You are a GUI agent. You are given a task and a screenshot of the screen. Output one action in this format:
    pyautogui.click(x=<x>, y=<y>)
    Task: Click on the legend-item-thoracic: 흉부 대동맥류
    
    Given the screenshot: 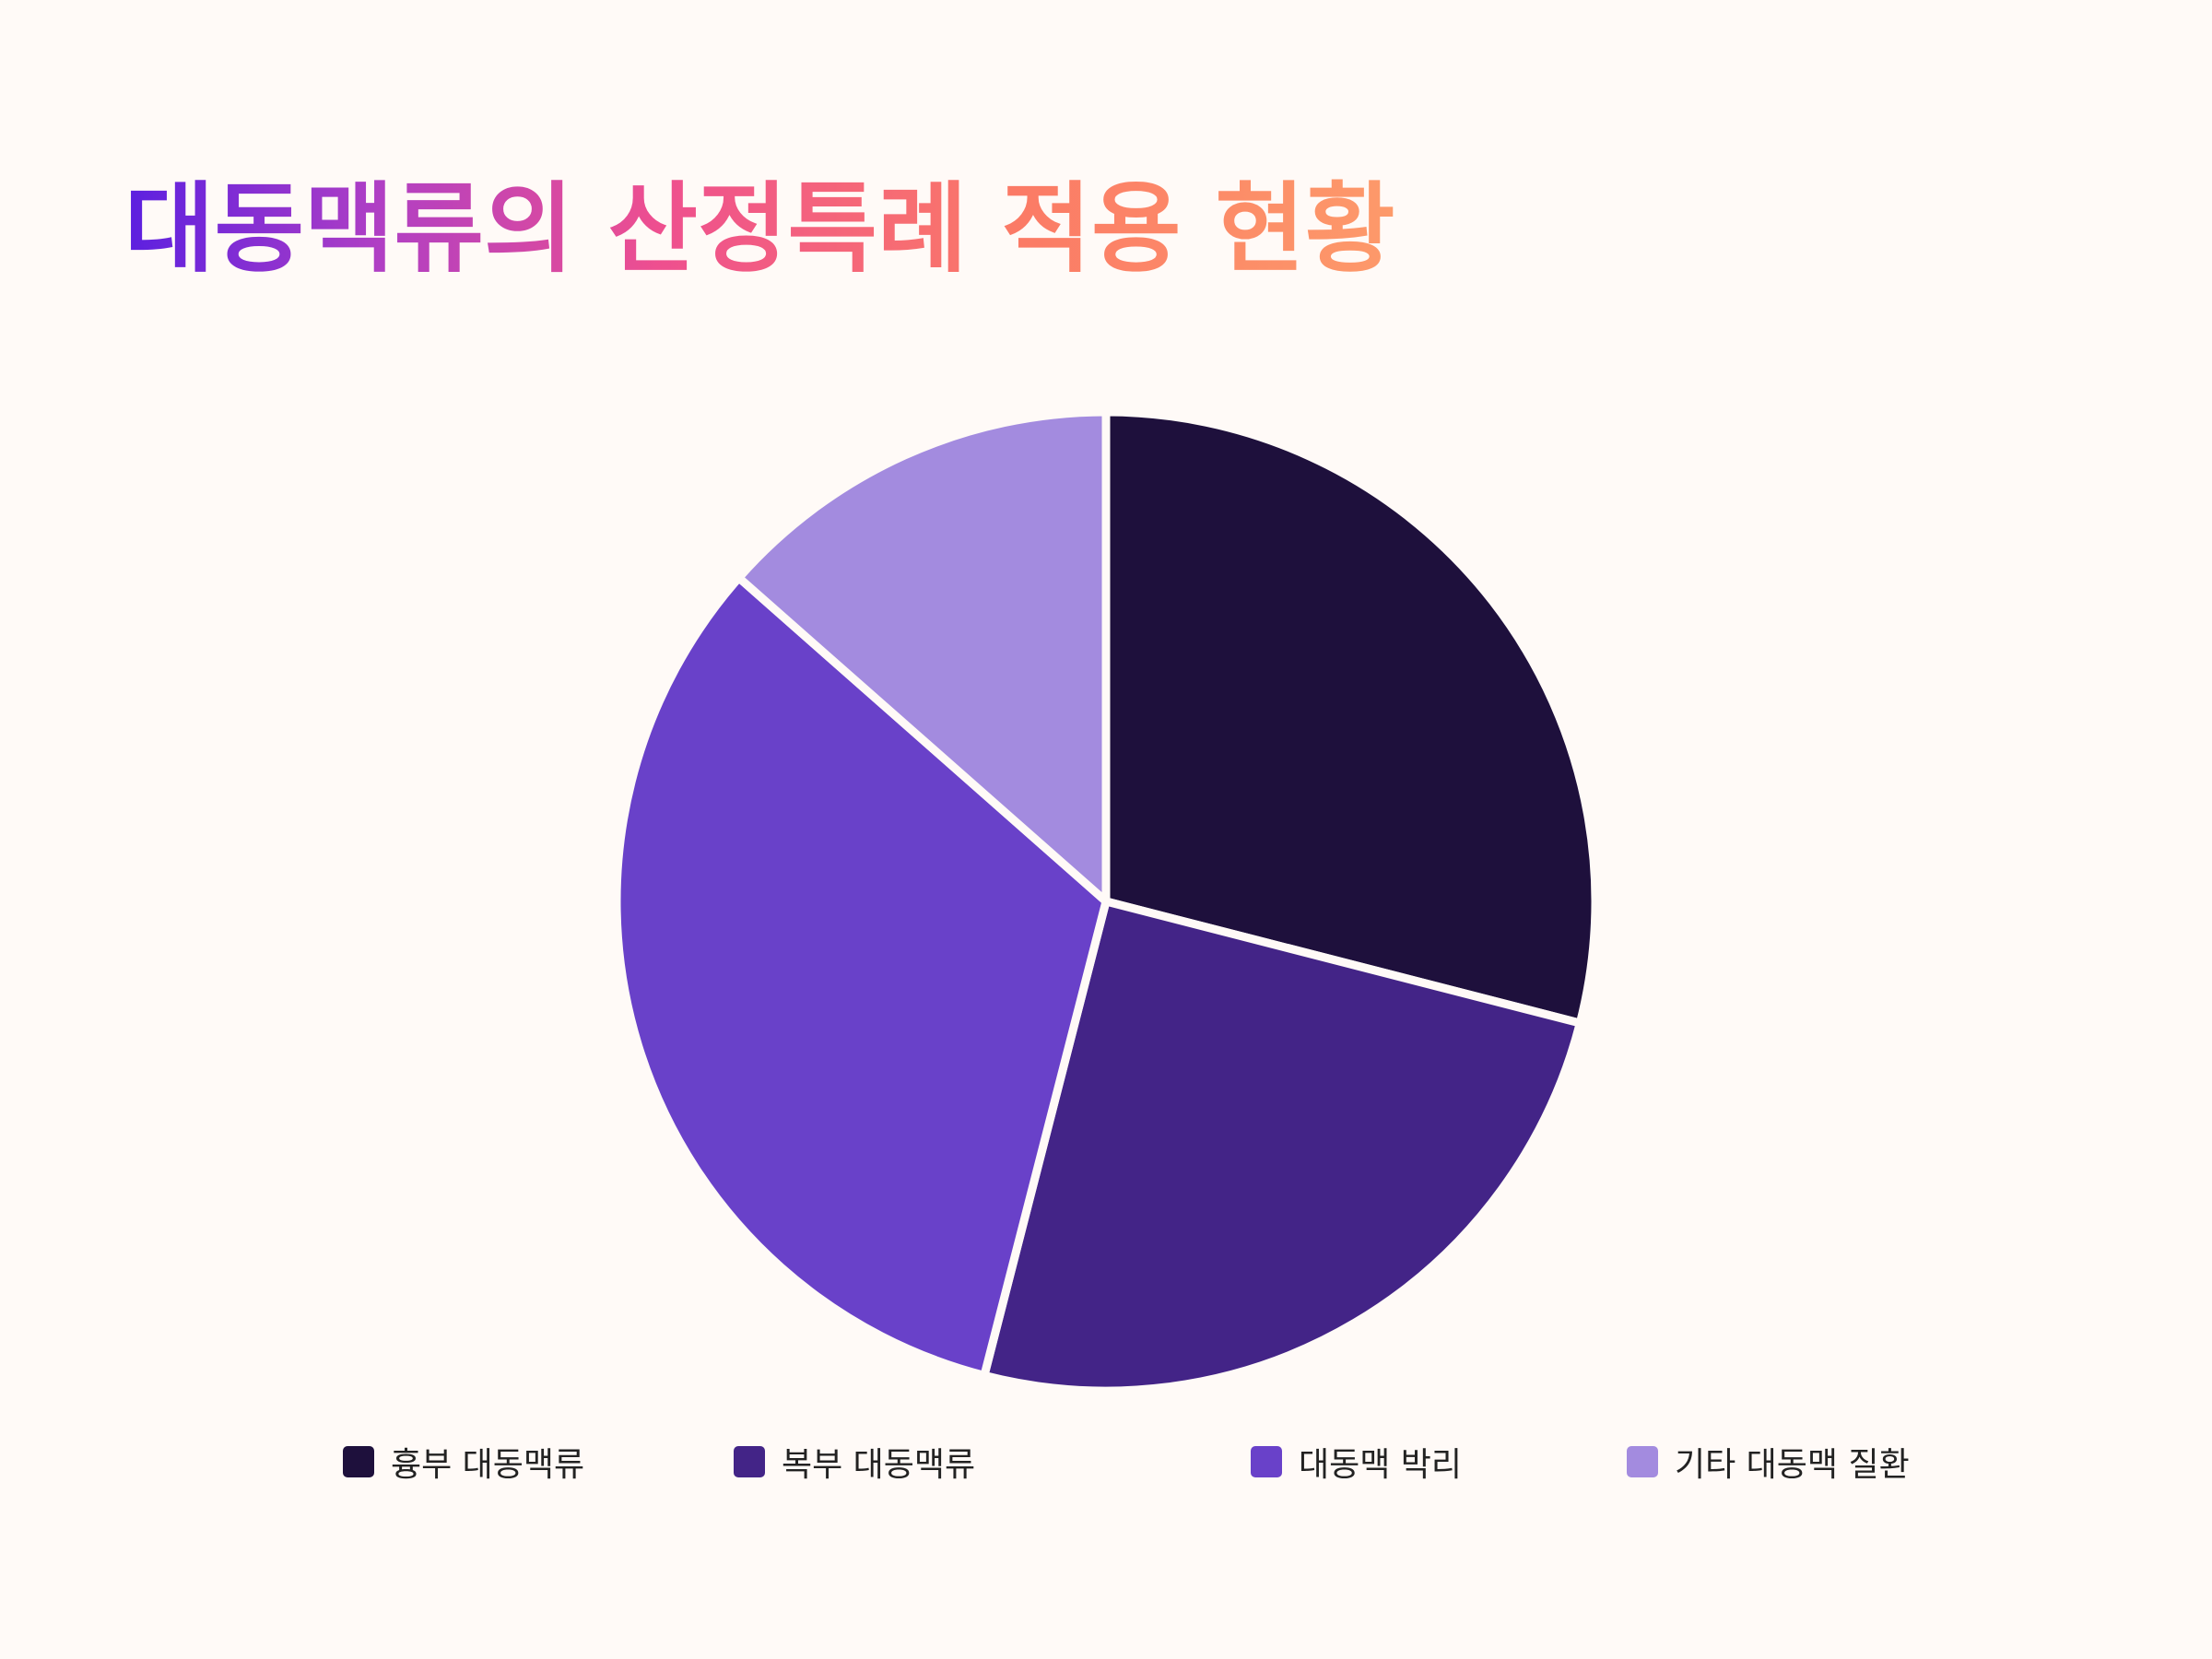 What is the action you would take?
    pyautogui.click(x=463, y=1462)
    